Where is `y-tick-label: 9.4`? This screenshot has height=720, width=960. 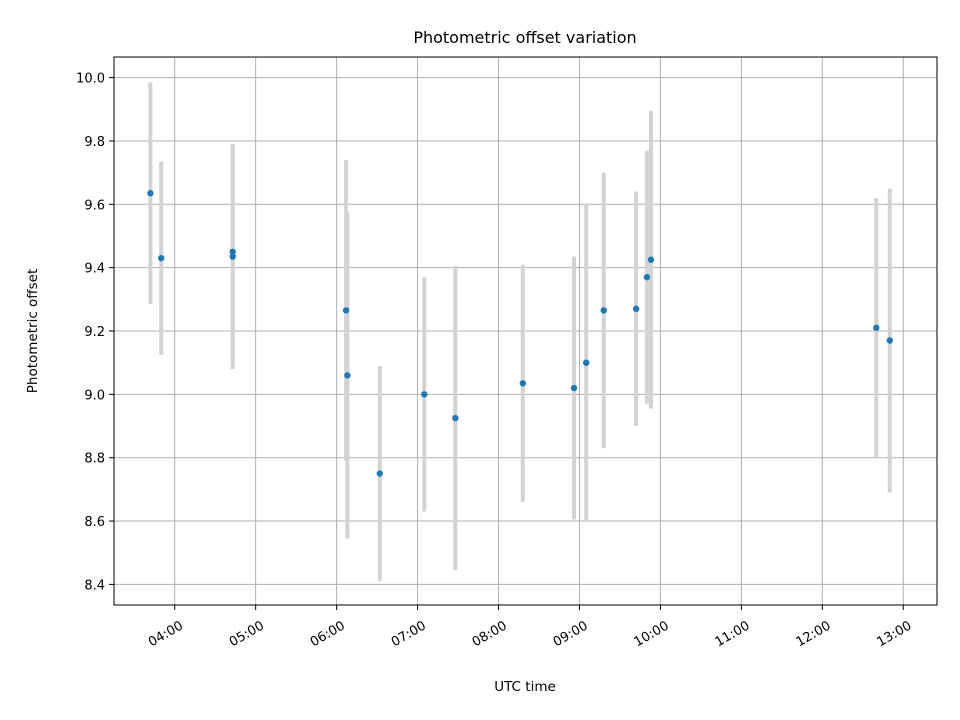
y-tick-label: 9.4 is located at coordinates (94, 269).